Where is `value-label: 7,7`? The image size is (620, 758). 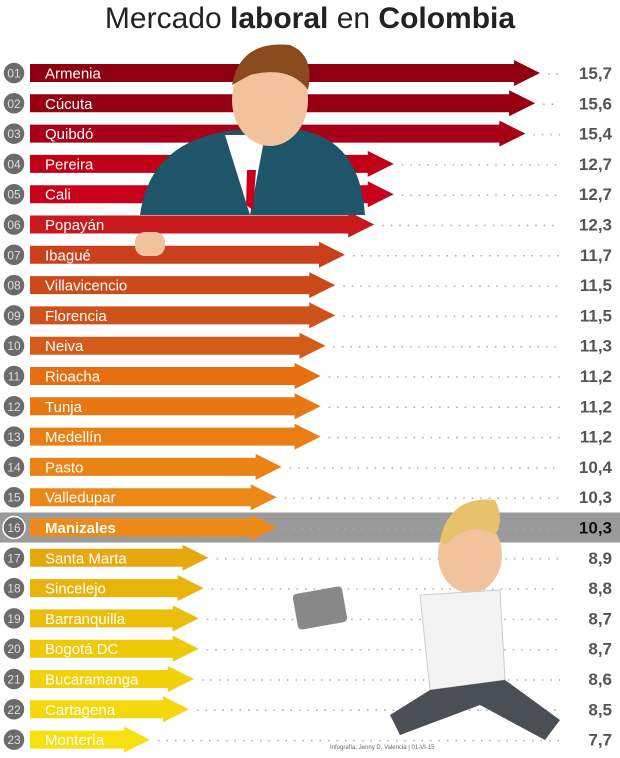
value-label: 7,7 is located at coordinates (600, 740).